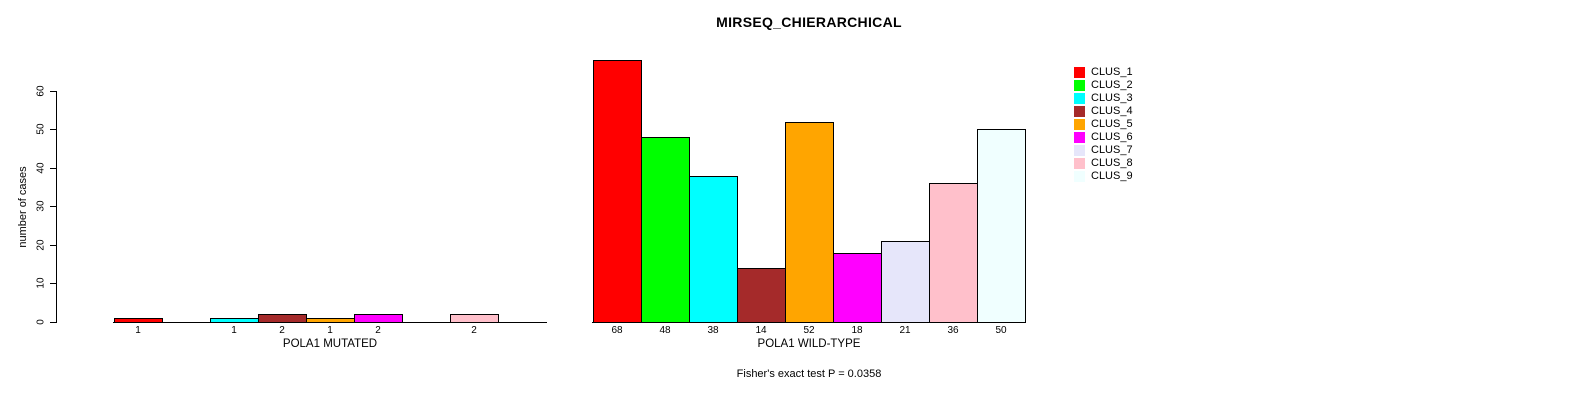 The image size is (1590, 400). Describe the element at coordinates (1112, 176) in the screenshot. I see `legend-label: CLUS_9` at that location.